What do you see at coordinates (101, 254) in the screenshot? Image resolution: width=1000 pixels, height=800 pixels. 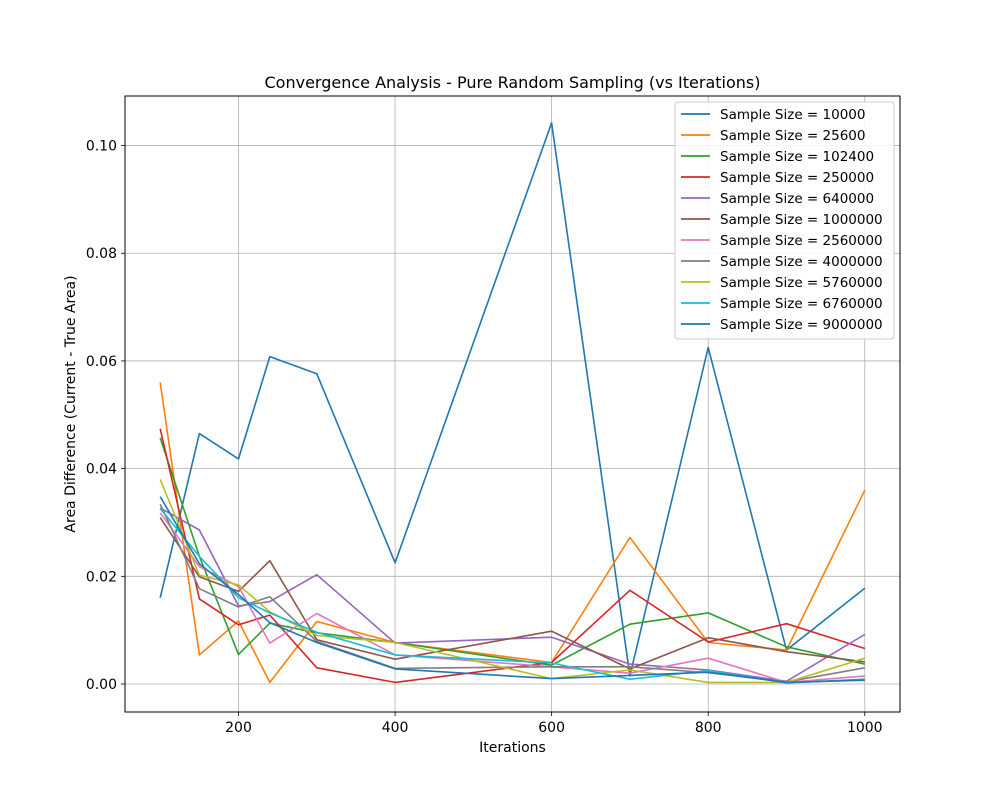 I see `y-tick-label: 0.08` at bounding box center [101, 254].